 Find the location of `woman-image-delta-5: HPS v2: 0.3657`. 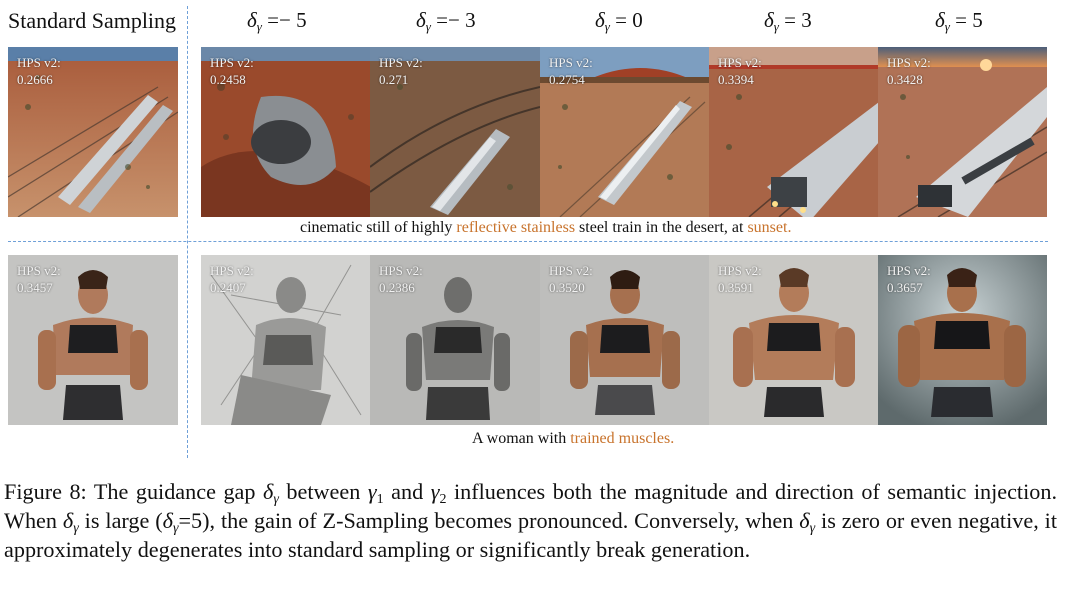

woman-image-delta-5: HPS v2: 0.3657 is located at coordinates (962, 340).